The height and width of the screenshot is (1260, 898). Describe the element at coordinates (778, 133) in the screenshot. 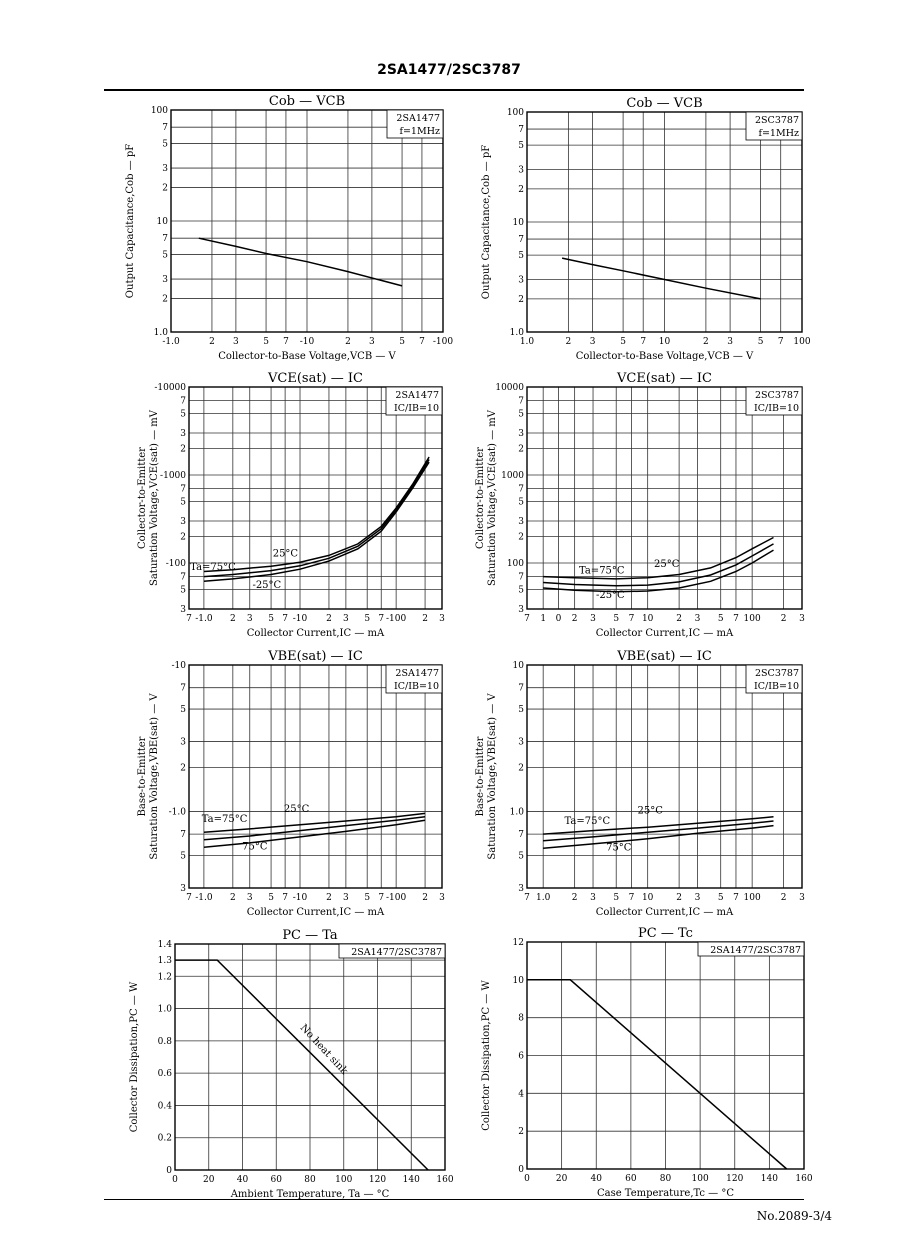

I see `annotation-text: f=1MHz` at that location.